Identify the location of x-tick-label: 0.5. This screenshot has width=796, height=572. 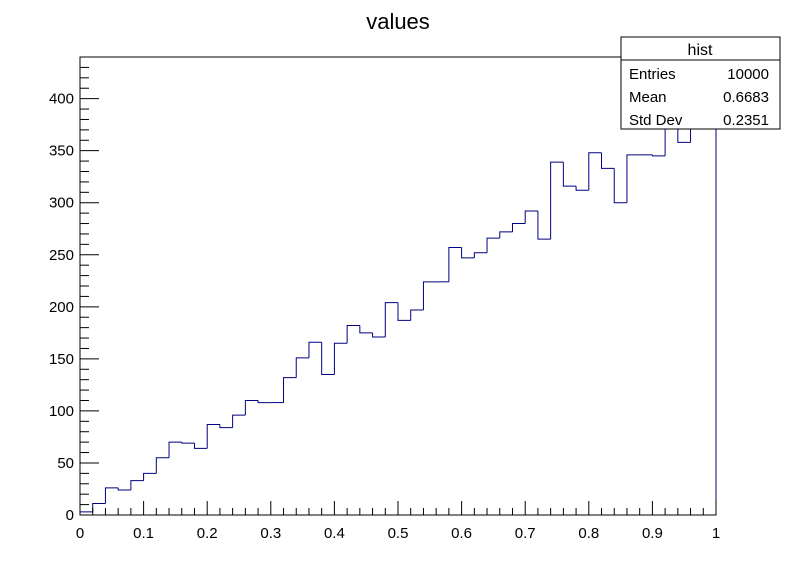
(398, 533).